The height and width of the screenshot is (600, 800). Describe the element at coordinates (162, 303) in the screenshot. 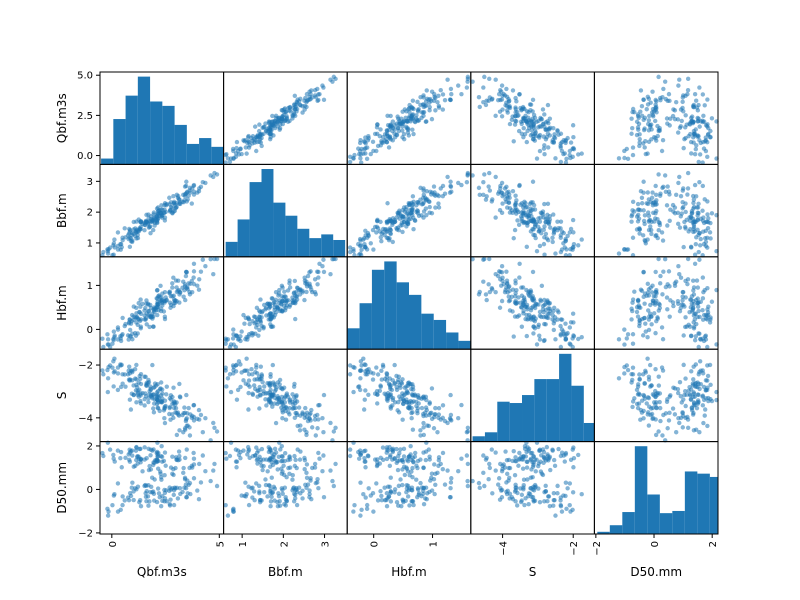

I see `cell-hbf-m-vs-qbf-m3s` at that location.